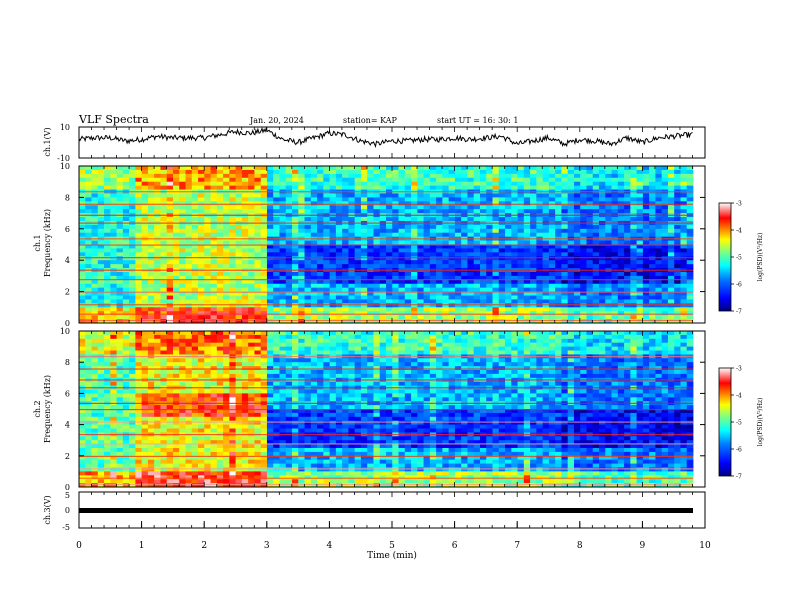 This screenshot has height=612, width=792. Describe the element at coordinates (276, 120) in the screenshot. I see `date-label: Jan. 20, 2024` at that location.